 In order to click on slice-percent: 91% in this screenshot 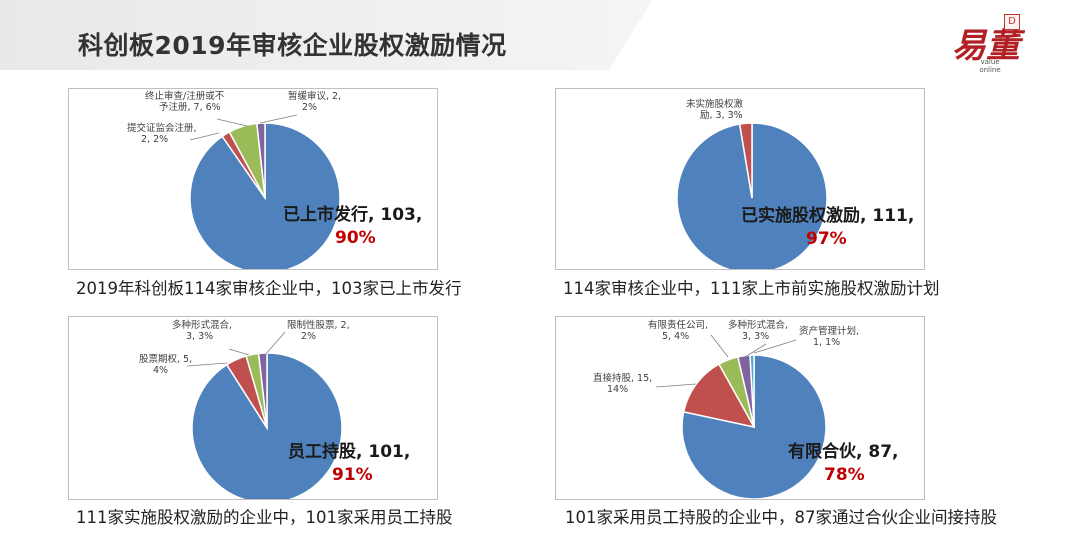, I will do `click(352, 475)`.